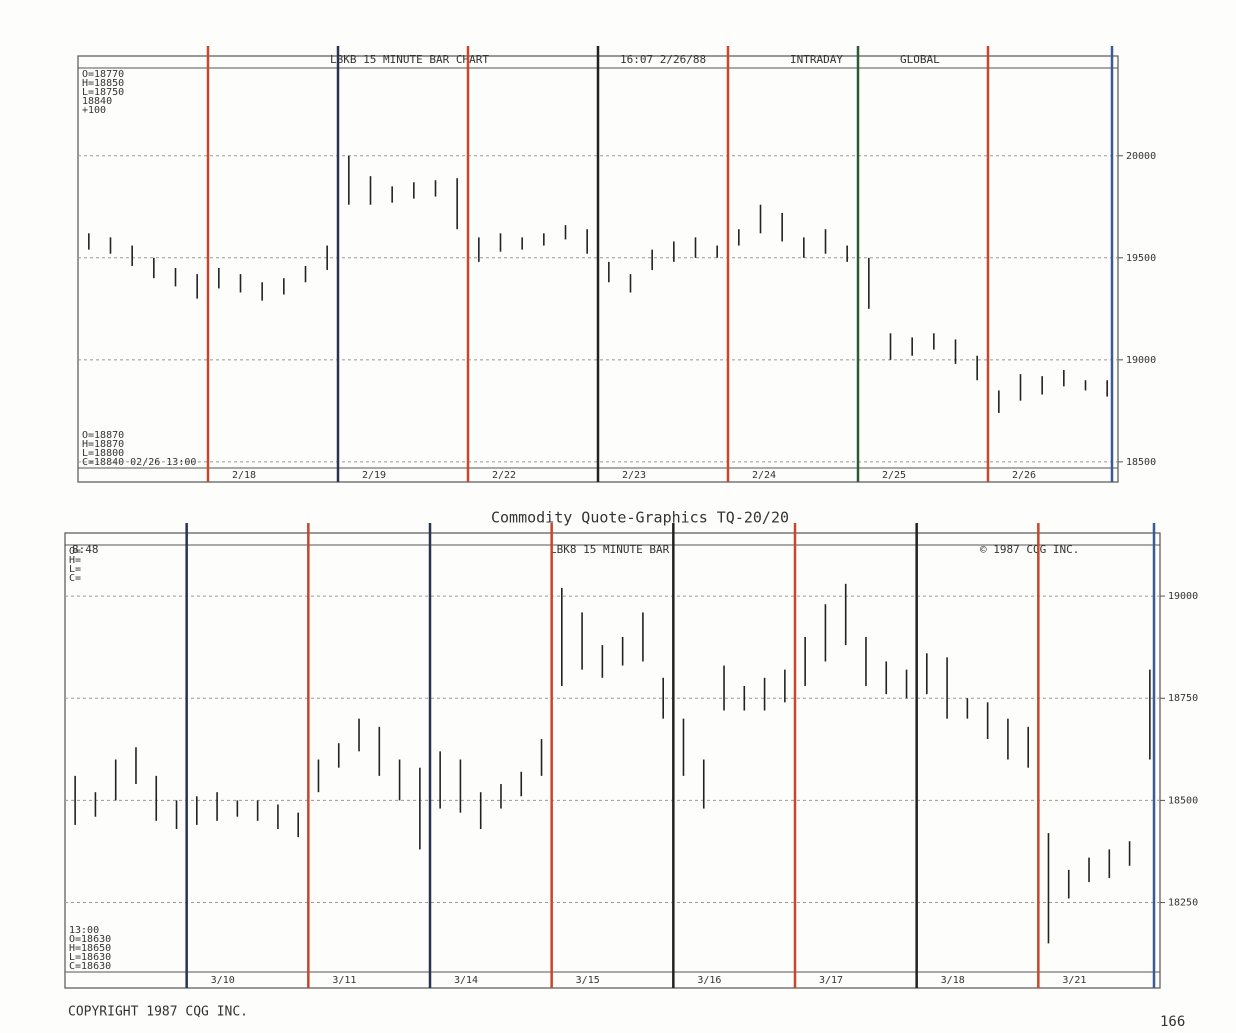 This screenshot has height=1033, width=1236. Describe the element at coordinates (663, 59) in the screenshot. I see `header-field: 16:07 2/26/88` at that location.